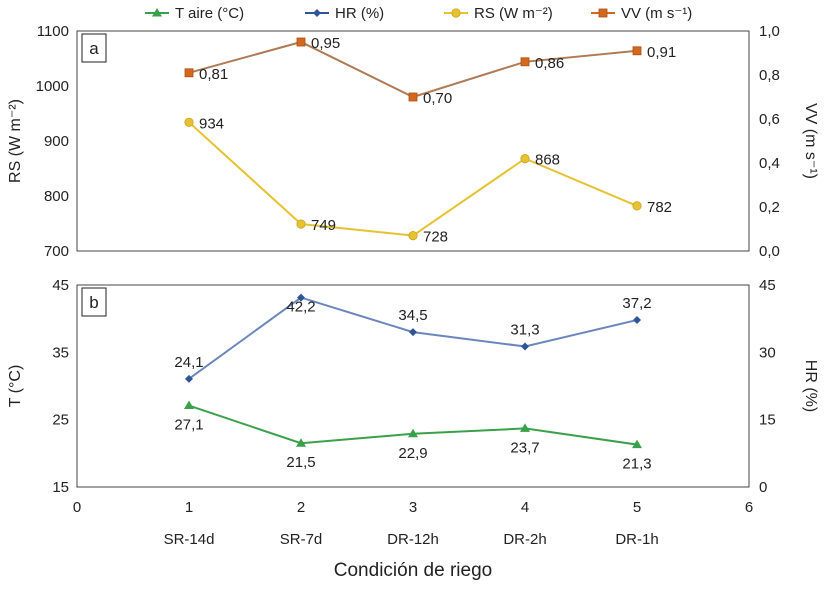 This screenshot has height=592, width=825. Describe the element at coordinates (300, 307) in the screenshot. I see `data-label: 42,2` at that location.